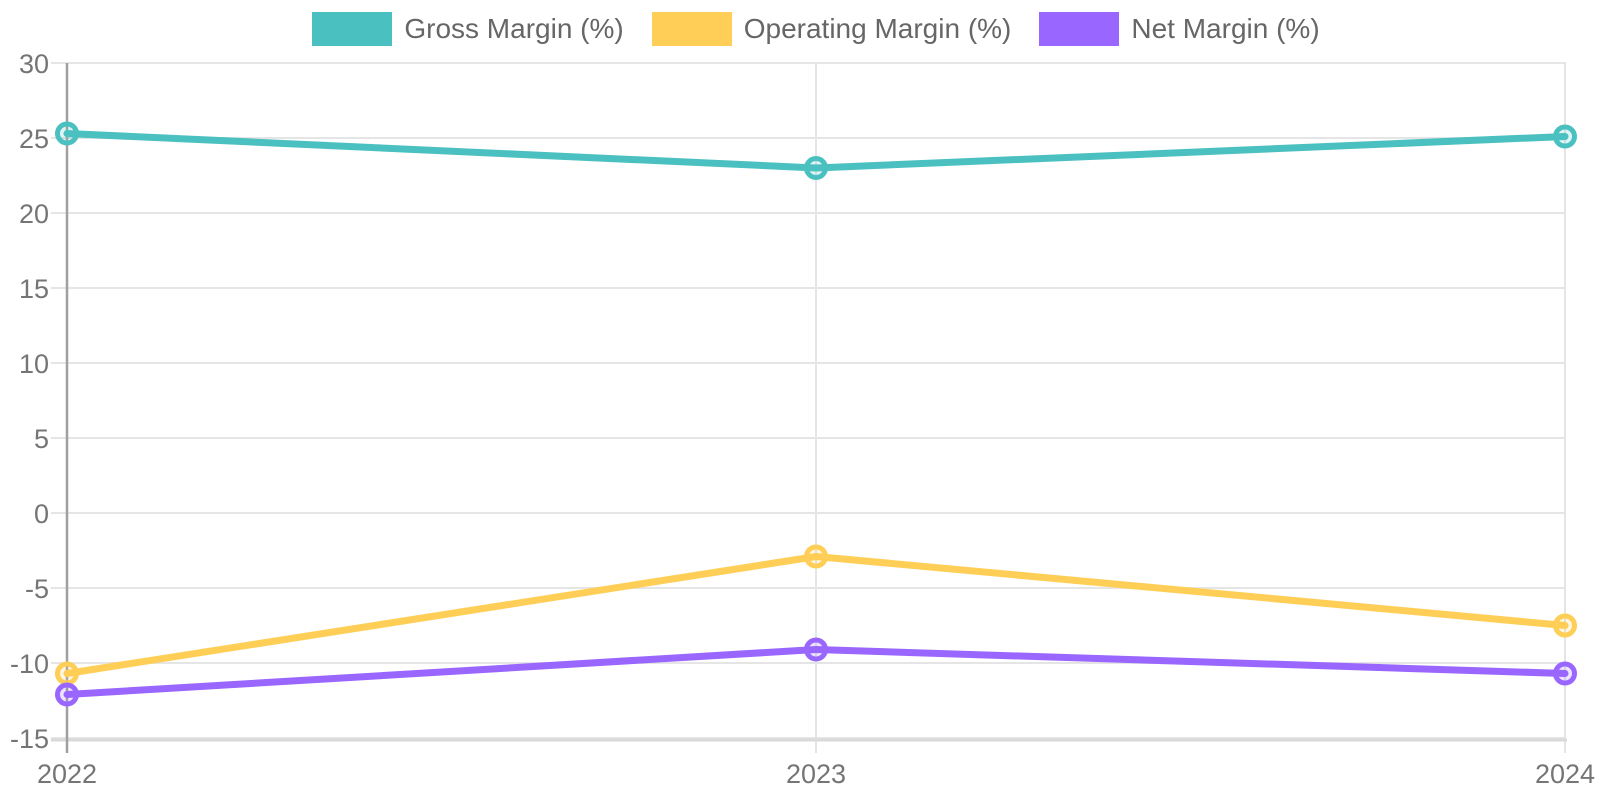 This screenshot has height=800, width=1600. I want to click on legend-label-gross-margin: Gross Margin (%), so click(514, 28).